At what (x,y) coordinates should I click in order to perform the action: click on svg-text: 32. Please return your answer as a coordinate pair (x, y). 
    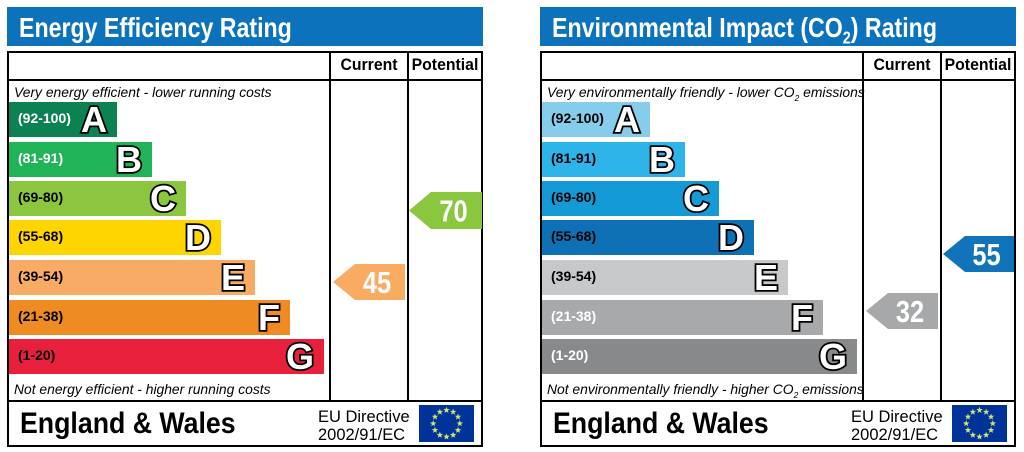
    Looking at the image, I should click on (910, 312).